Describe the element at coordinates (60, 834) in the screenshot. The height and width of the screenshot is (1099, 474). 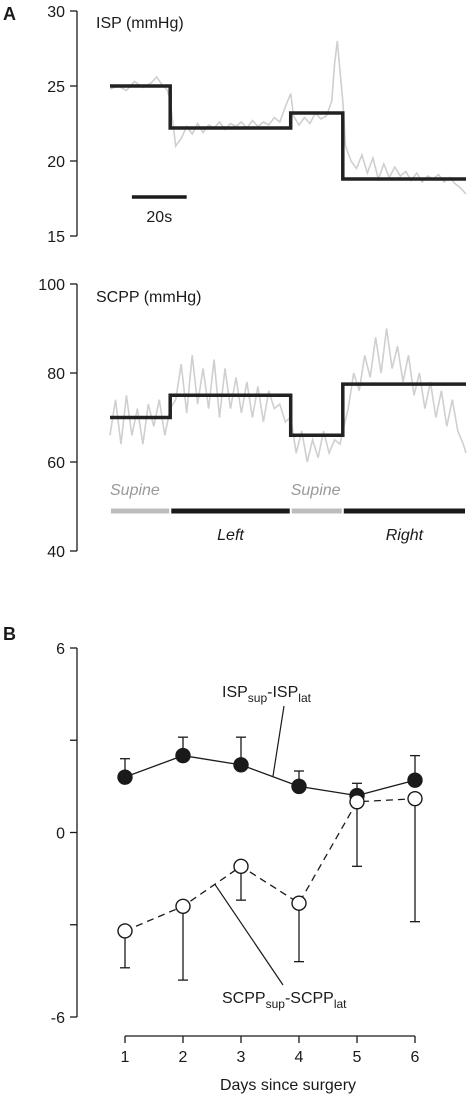
I see `y-tick-label: 0` at that location.